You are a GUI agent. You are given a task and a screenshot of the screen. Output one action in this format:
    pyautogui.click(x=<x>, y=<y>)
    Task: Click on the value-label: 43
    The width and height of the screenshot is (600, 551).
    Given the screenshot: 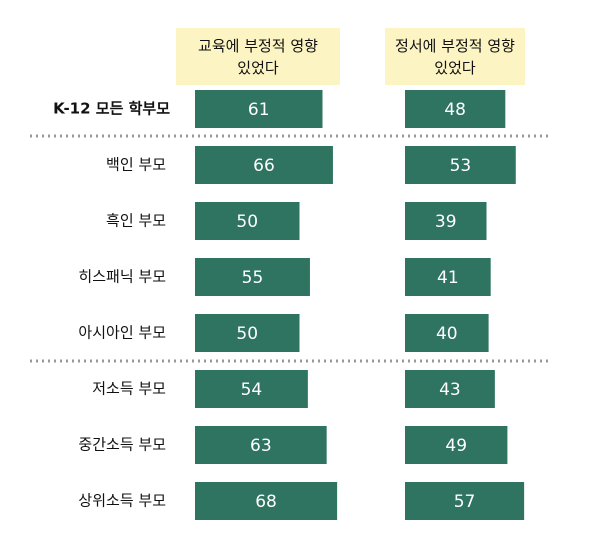 What is the action you would take?
    pyautogui.click(x=450, y=390)
    